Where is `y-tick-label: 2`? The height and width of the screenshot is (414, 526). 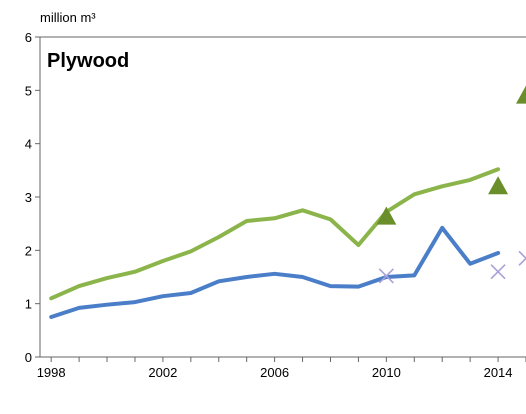
y-tick-label: 2 is located at coordinates (28, 250).